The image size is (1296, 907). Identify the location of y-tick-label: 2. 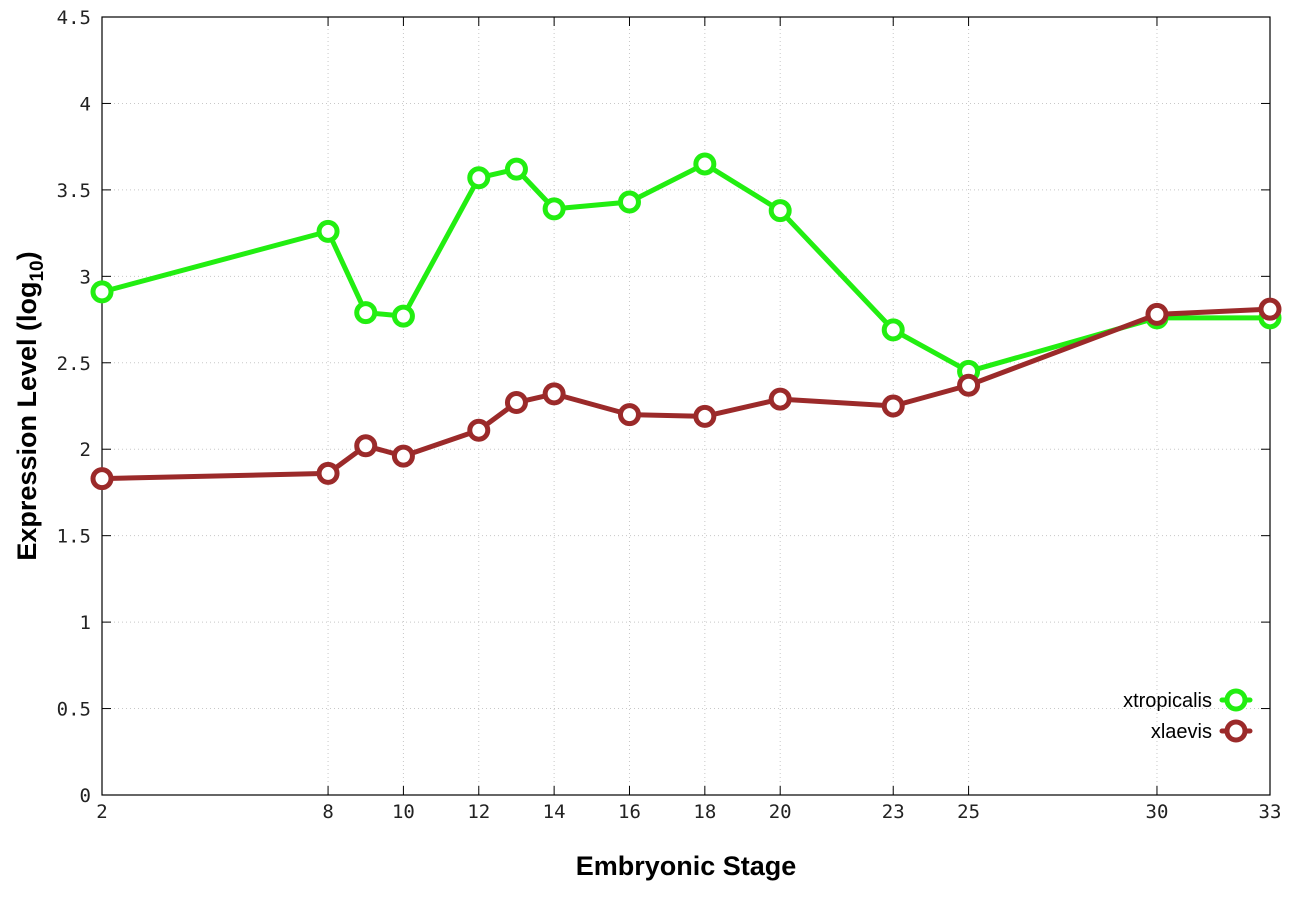
(85, 450).